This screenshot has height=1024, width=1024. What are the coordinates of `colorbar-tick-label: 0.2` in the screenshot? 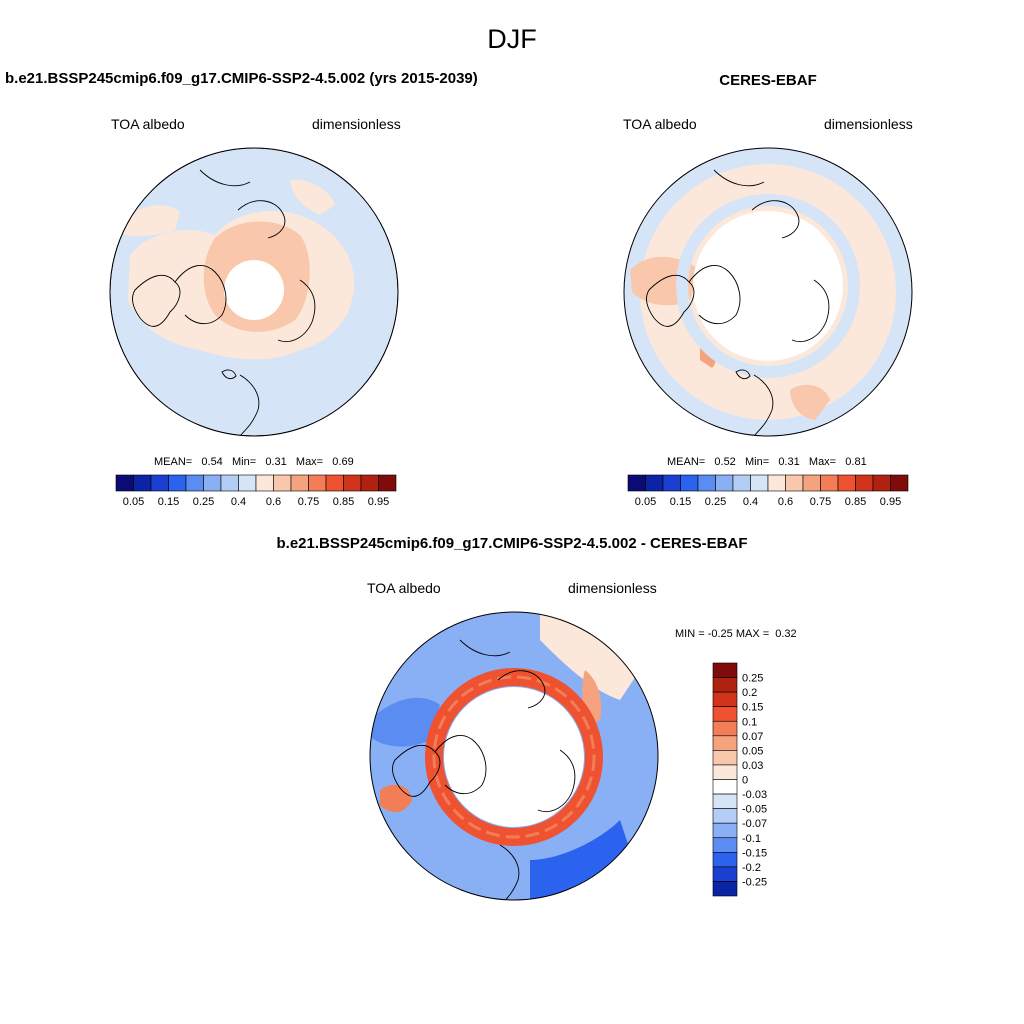 It's located at (749, 693).